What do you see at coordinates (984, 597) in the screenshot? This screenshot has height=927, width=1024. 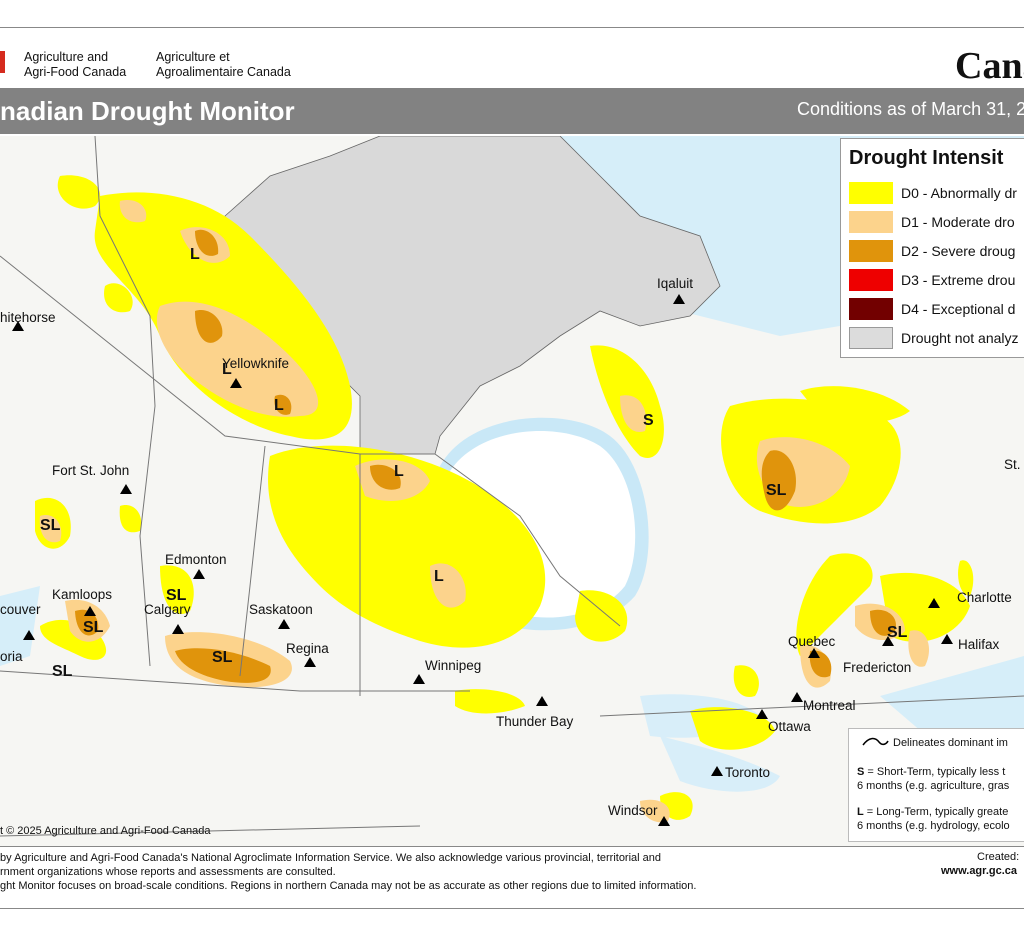 I see `city-label: Charlotte` at bounding box center [984, 597].